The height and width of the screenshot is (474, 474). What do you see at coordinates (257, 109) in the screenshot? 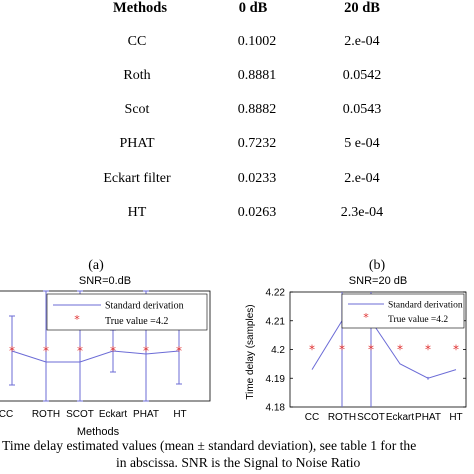
I see `table-cell-0db: 0.8882` at bounding box center [257, 109].